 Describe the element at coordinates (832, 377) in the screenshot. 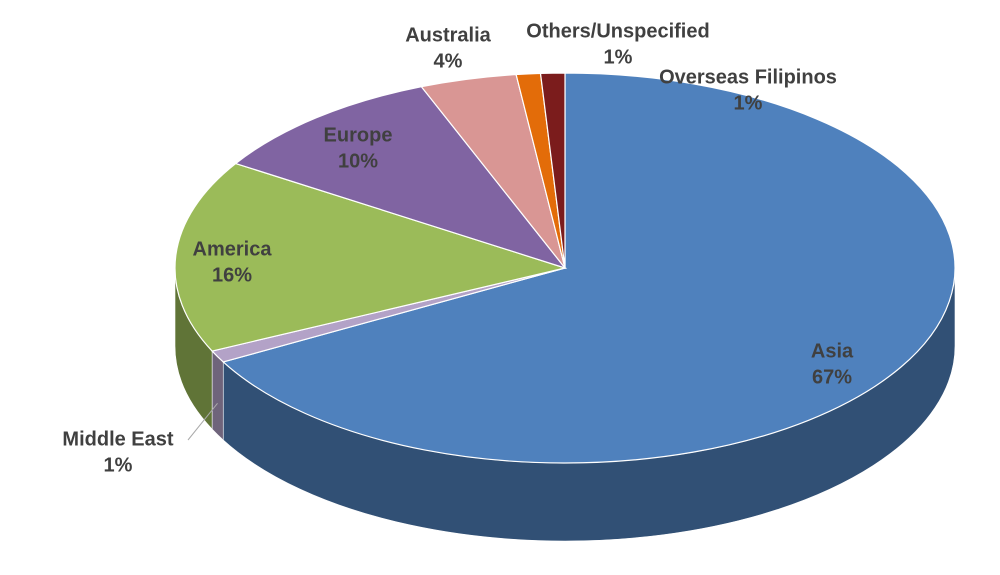

I see `slice-value-label: 67%` at that location.